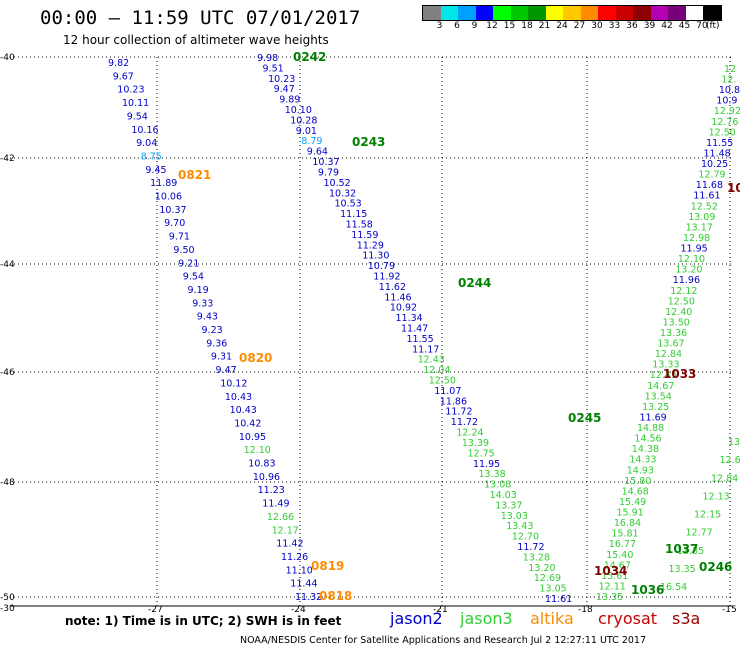 The height and width of the screenshot is (650, 740). What do you see at coordinates (628, 618) in the screenshot?
I see `legend-cryosat: cryosat` at bounding box center [628, 618].